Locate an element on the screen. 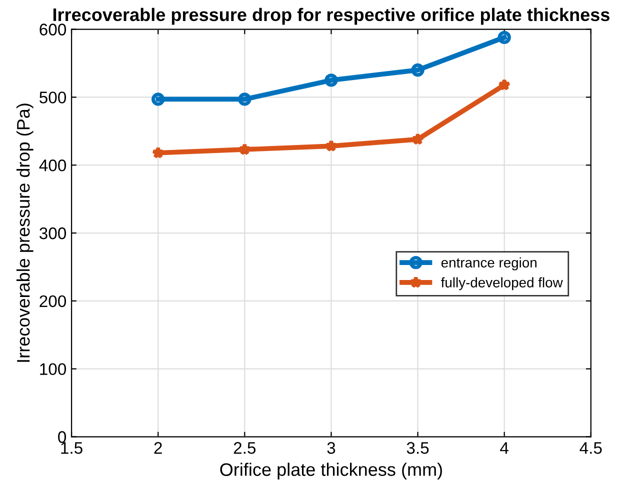  y-tick-label: 300 is located at coordinates (53, 233).